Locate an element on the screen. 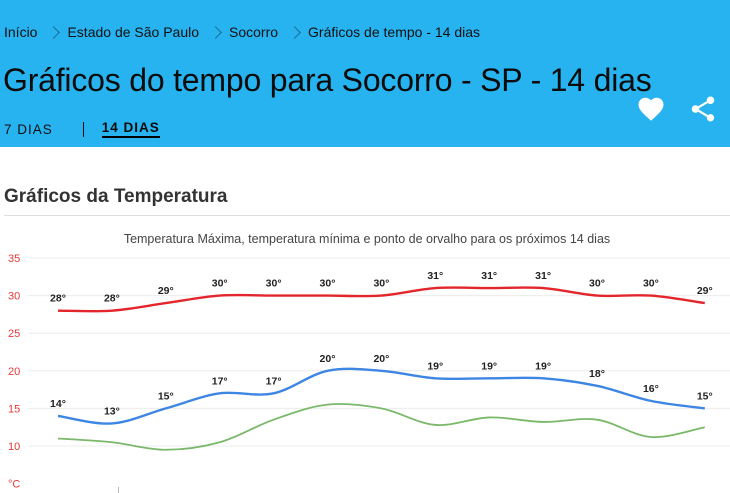  tab-7-days: 7 DIAS is located at coordinates (28, 129).